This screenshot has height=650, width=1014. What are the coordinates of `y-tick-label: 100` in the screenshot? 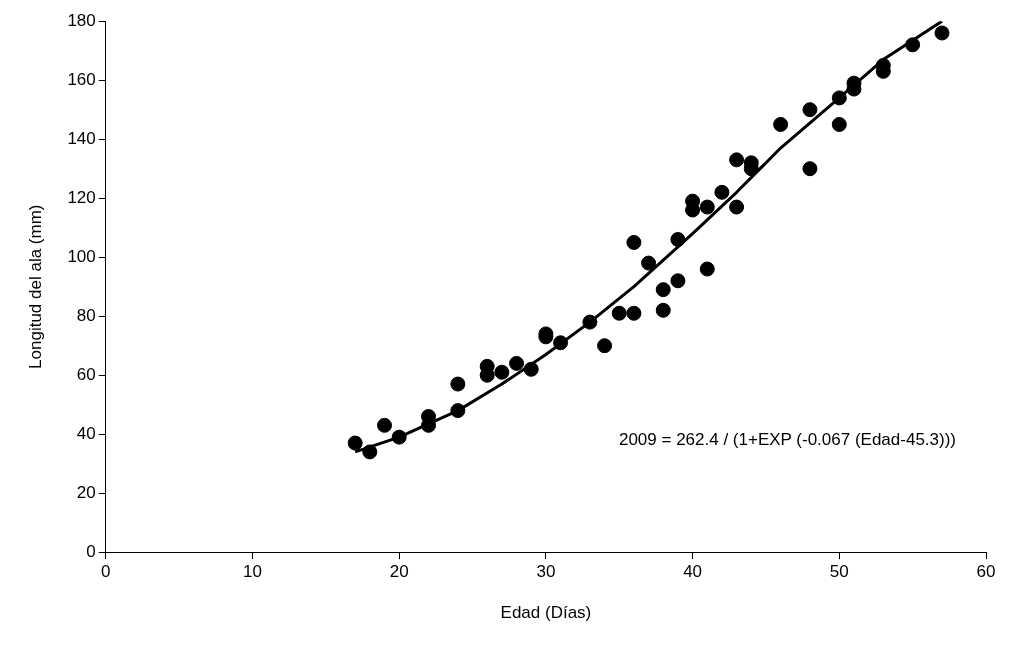 It's located at (81, 256).